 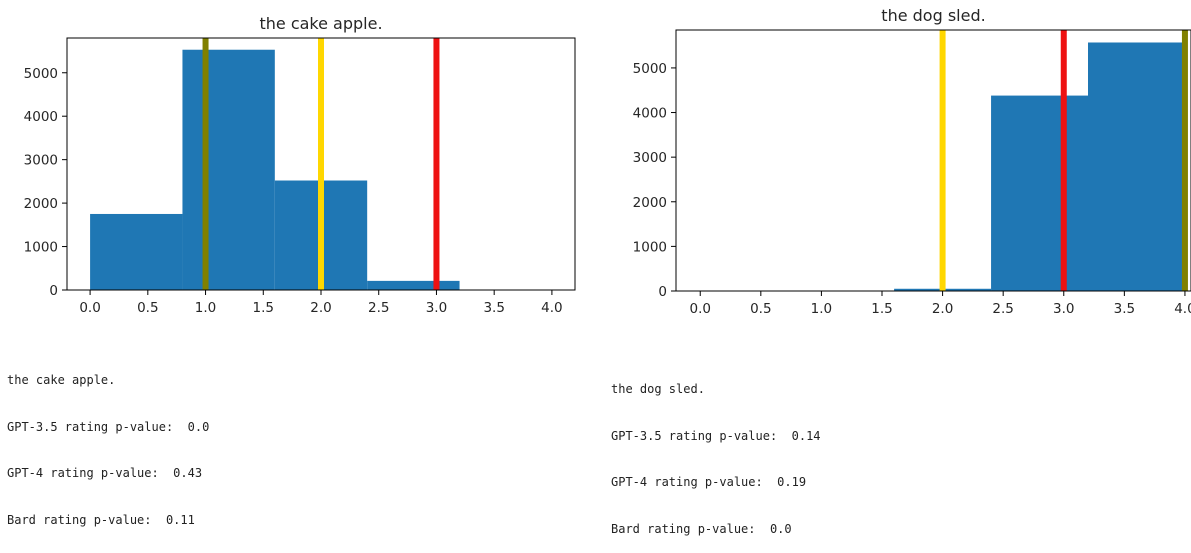 I want to click on chart-title: the dog sled., so click(x=933, y=15).